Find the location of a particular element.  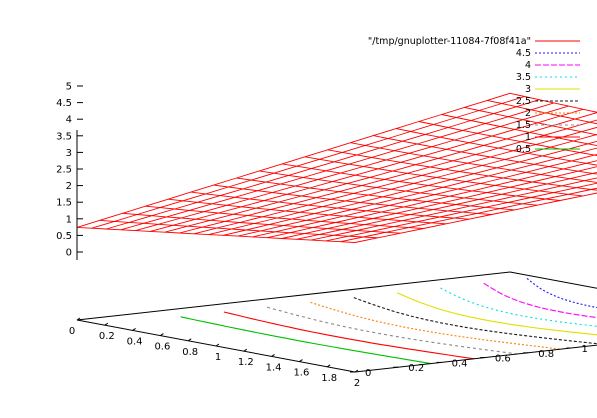

contour-lines is located at coordinates (388, 321).